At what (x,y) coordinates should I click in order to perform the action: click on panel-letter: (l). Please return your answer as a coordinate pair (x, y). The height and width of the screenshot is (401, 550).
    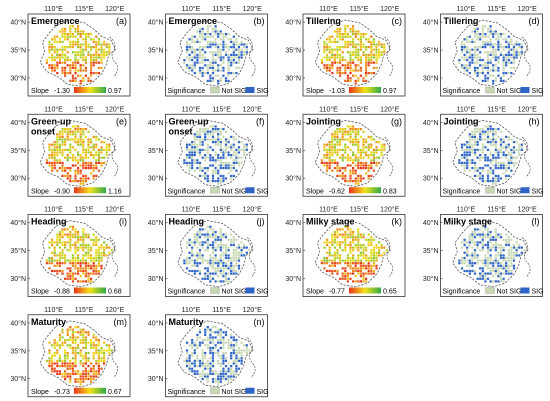
    Looking at the image, I should click on (536, 222).